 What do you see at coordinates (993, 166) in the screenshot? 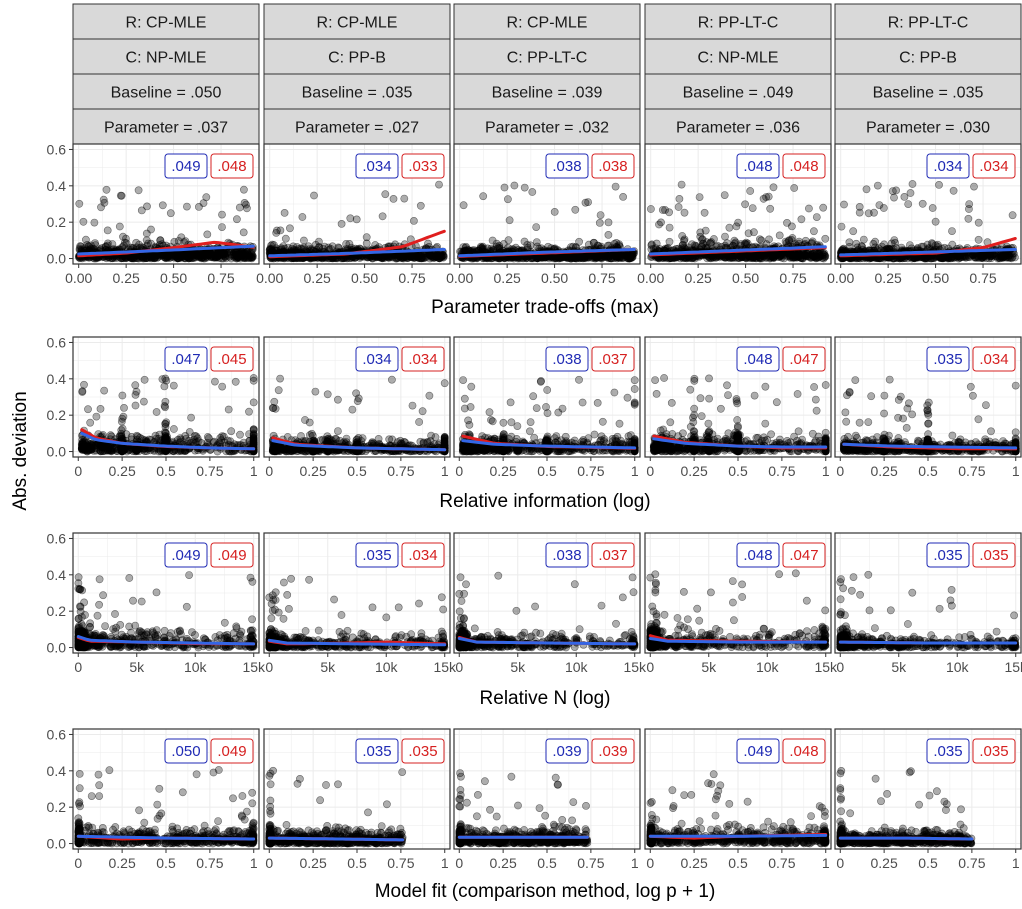
I see `red-value-label: .034` at bounding box center [993, 166].